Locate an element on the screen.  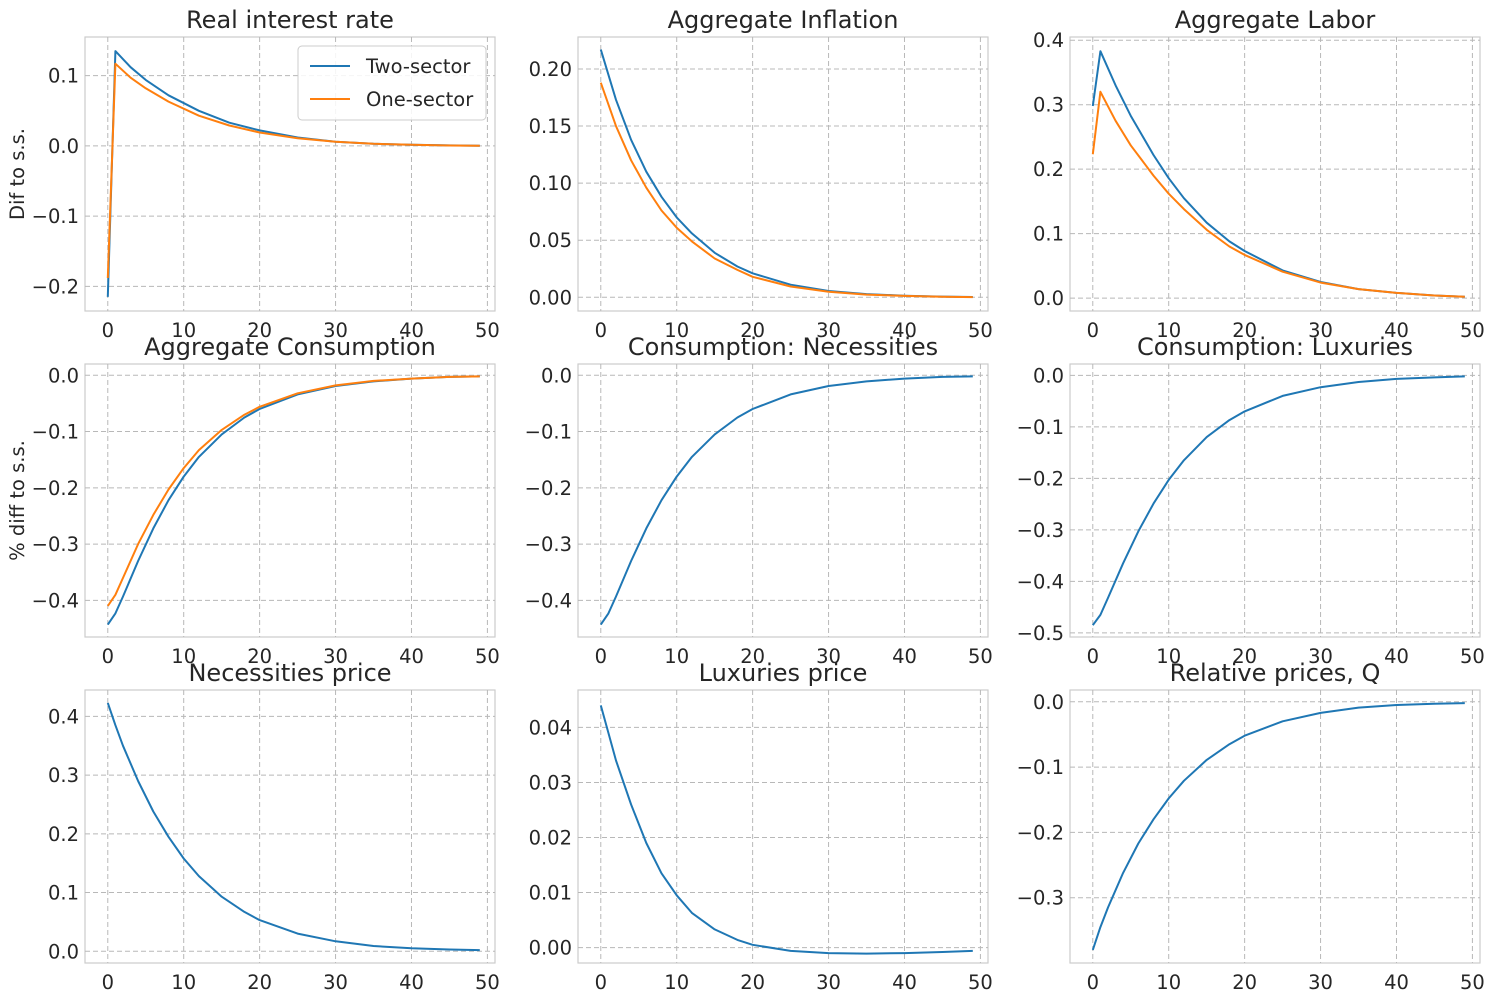
y-tick-label: 0.05 is located at coordinates (550, 240).